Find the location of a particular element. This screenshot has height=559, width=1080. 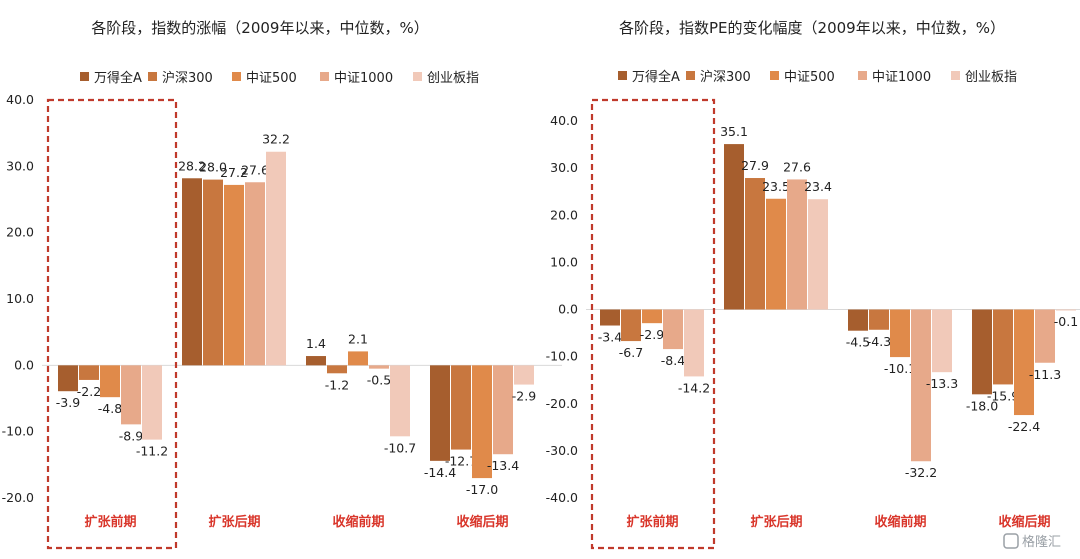

chart-title: 各阶段，指数PE的变化幅度（2009年以来，中位数，%） is located at coordinates (812, 28).